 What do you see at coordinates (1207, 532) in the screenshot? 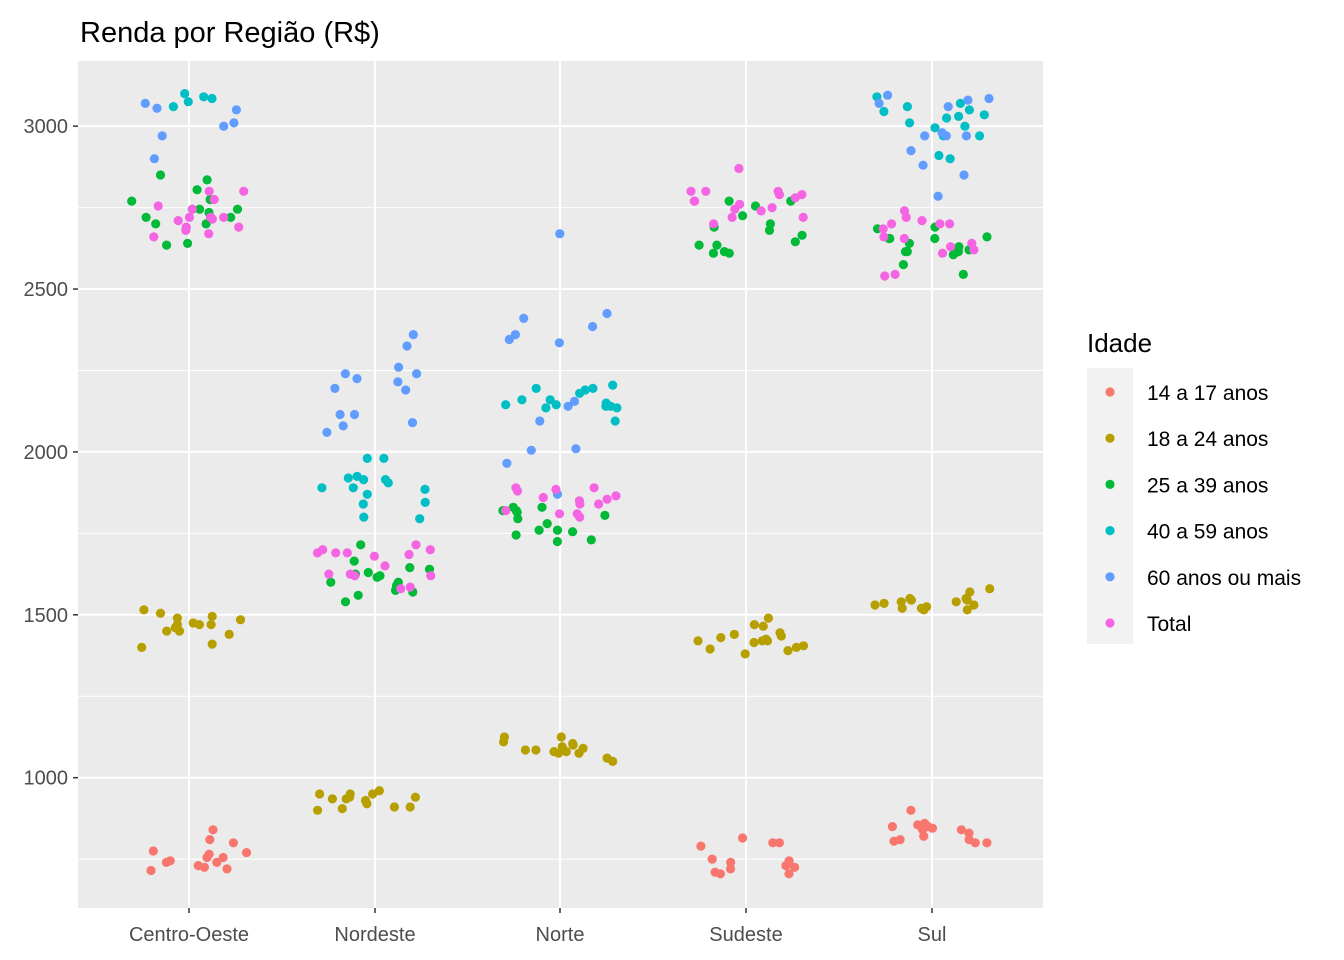
I see `legend-label: 40 a 59 anos` at bounding box center [1207, 532].